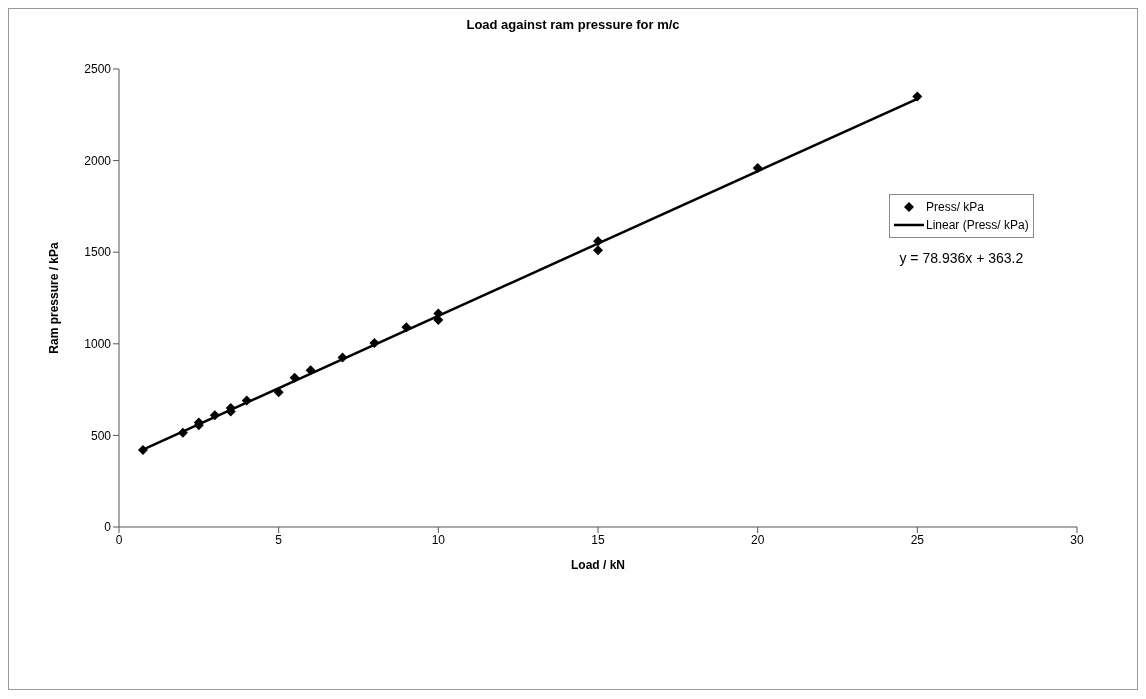 Image resolution: width=1146 pixels, height=699 pixels. Describe the element at coordinates (108, 527) in the screenshot. I see `y-tick-label: 0` at that location.